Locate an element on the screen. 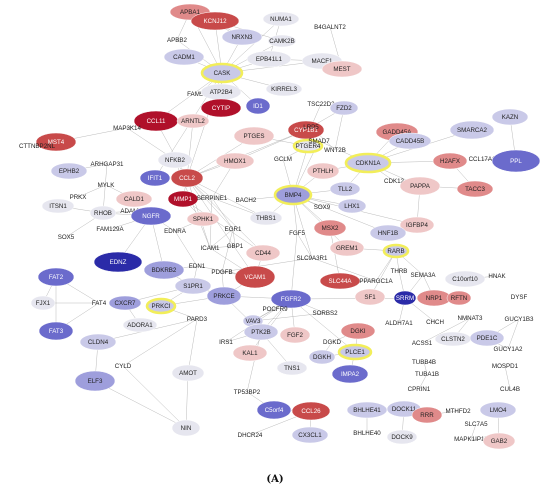 The image size is (550, 497). node-shape-tns1 is located at coordinates (292, 368).